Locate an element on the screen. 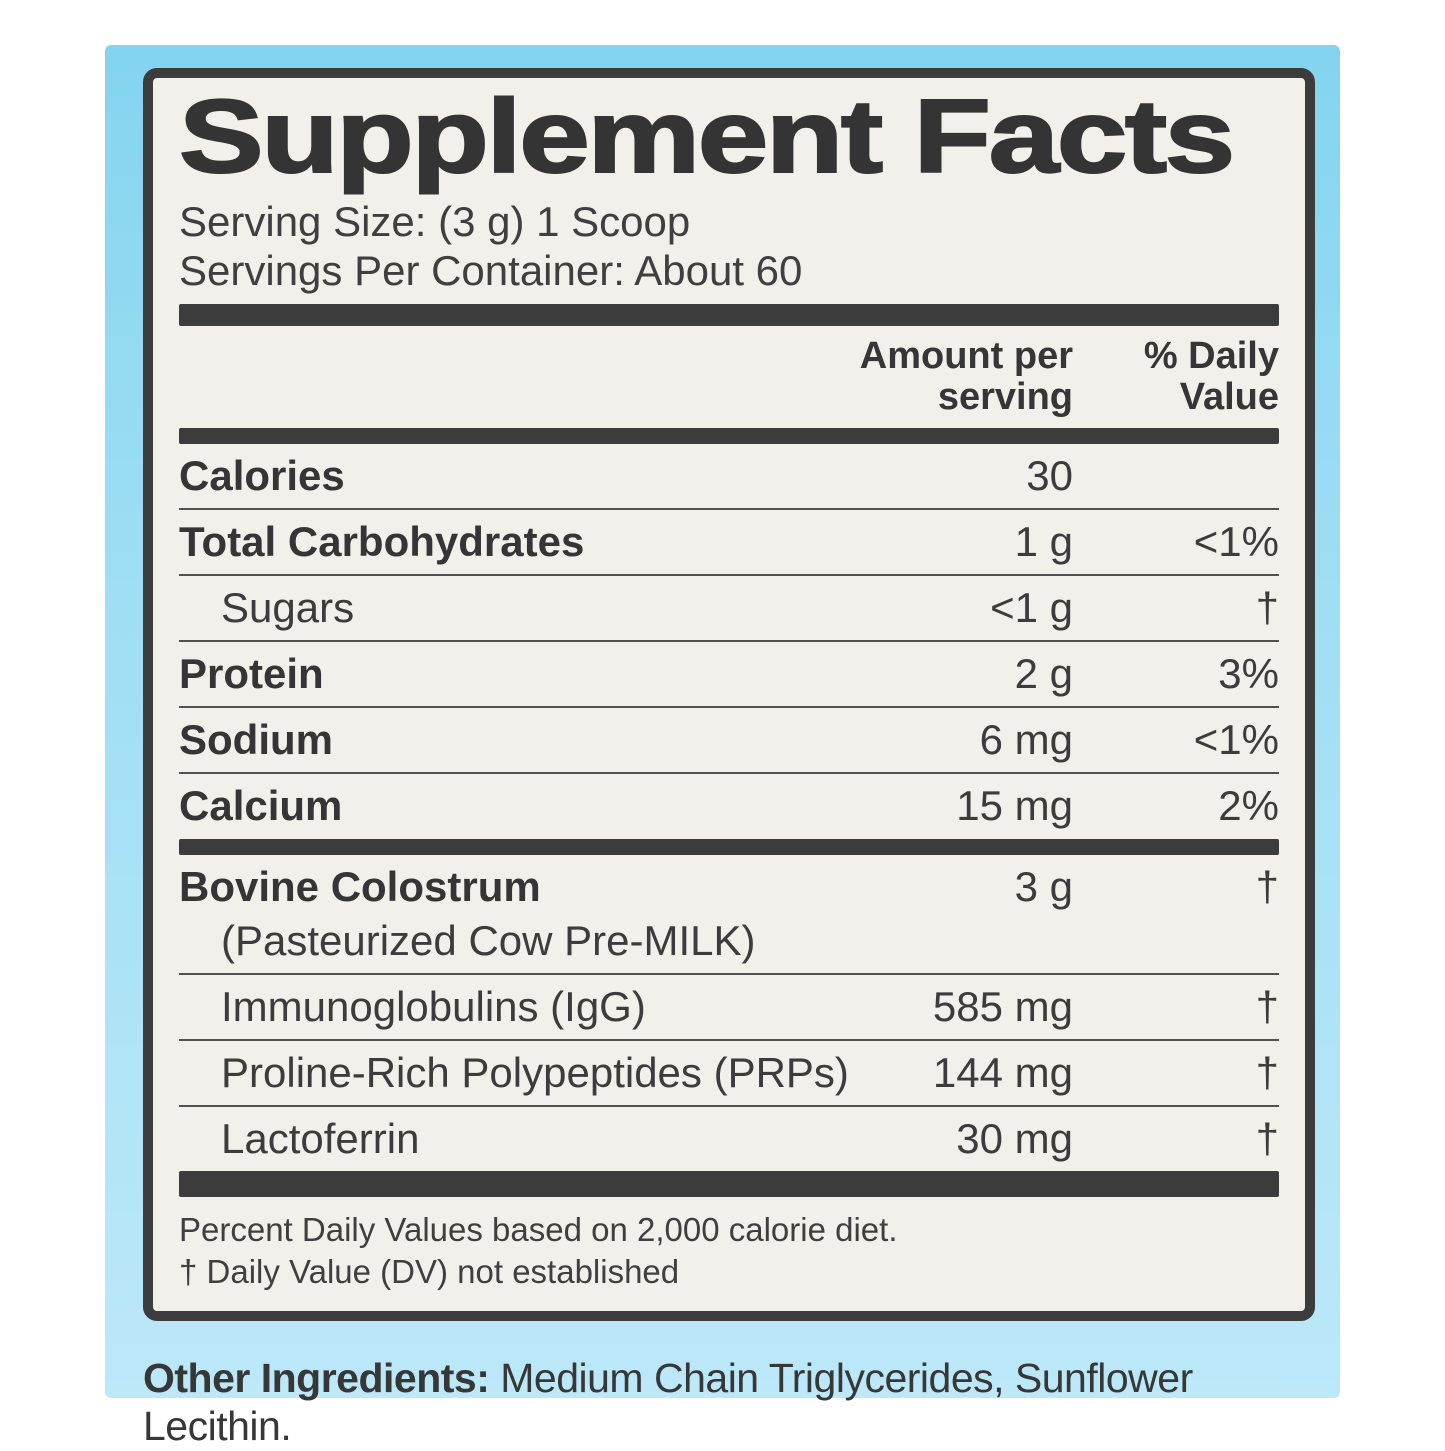 The height and width of the screenshot is (1451, 1445). fact-row: Protein 2 g 3% is located at coordinates (729, 673).